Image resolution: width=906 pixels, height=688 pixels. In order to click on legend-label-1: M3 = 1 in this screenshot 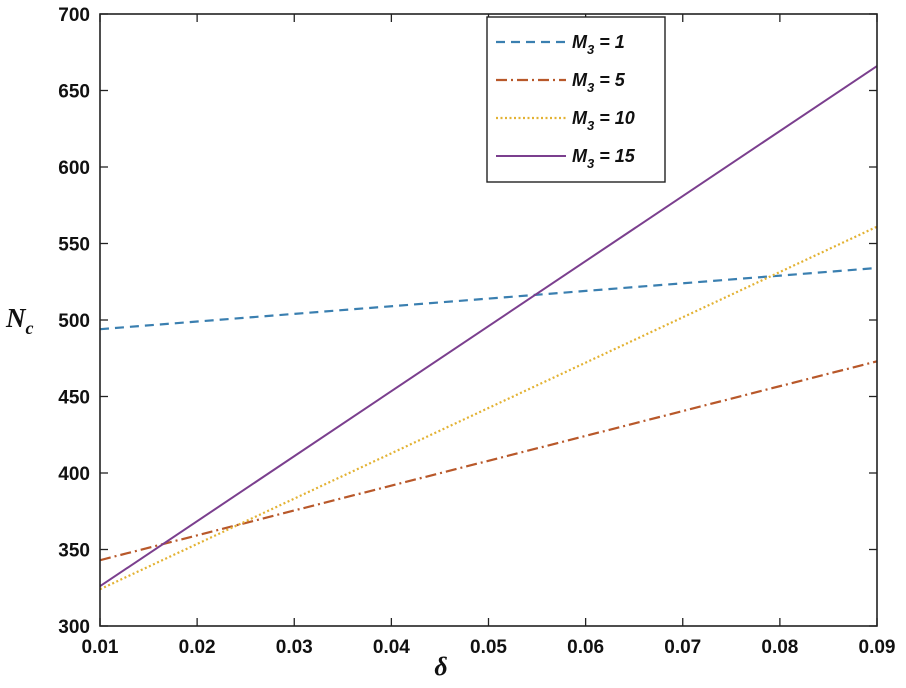, I will do `click(598, 44)`.